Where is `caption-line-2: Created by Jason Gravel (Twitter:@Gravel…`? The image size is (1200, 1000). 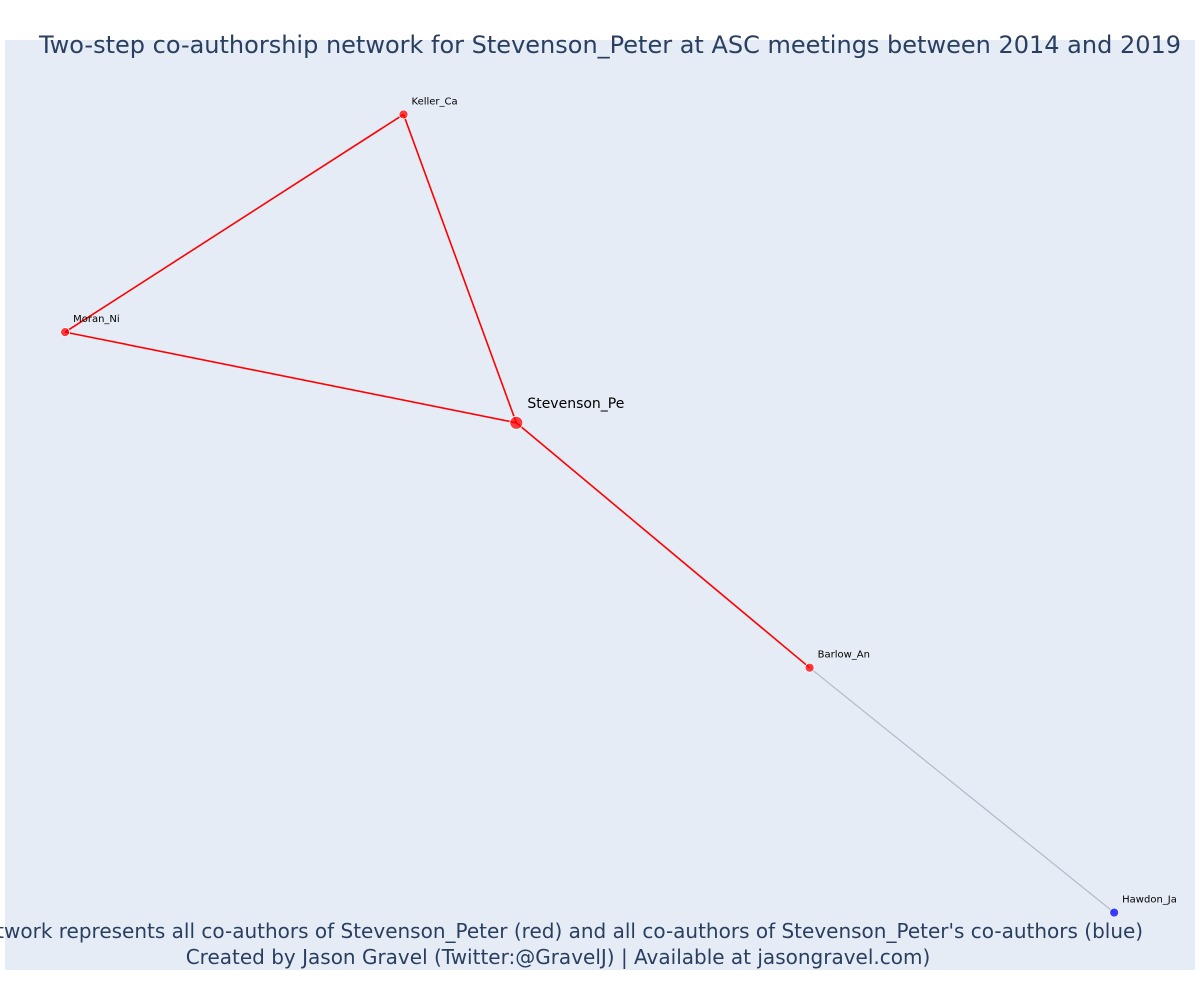
caption-line-2: Created by Jason Gravel (Twitter:@Gravel… is located at coordinates (558, 957).